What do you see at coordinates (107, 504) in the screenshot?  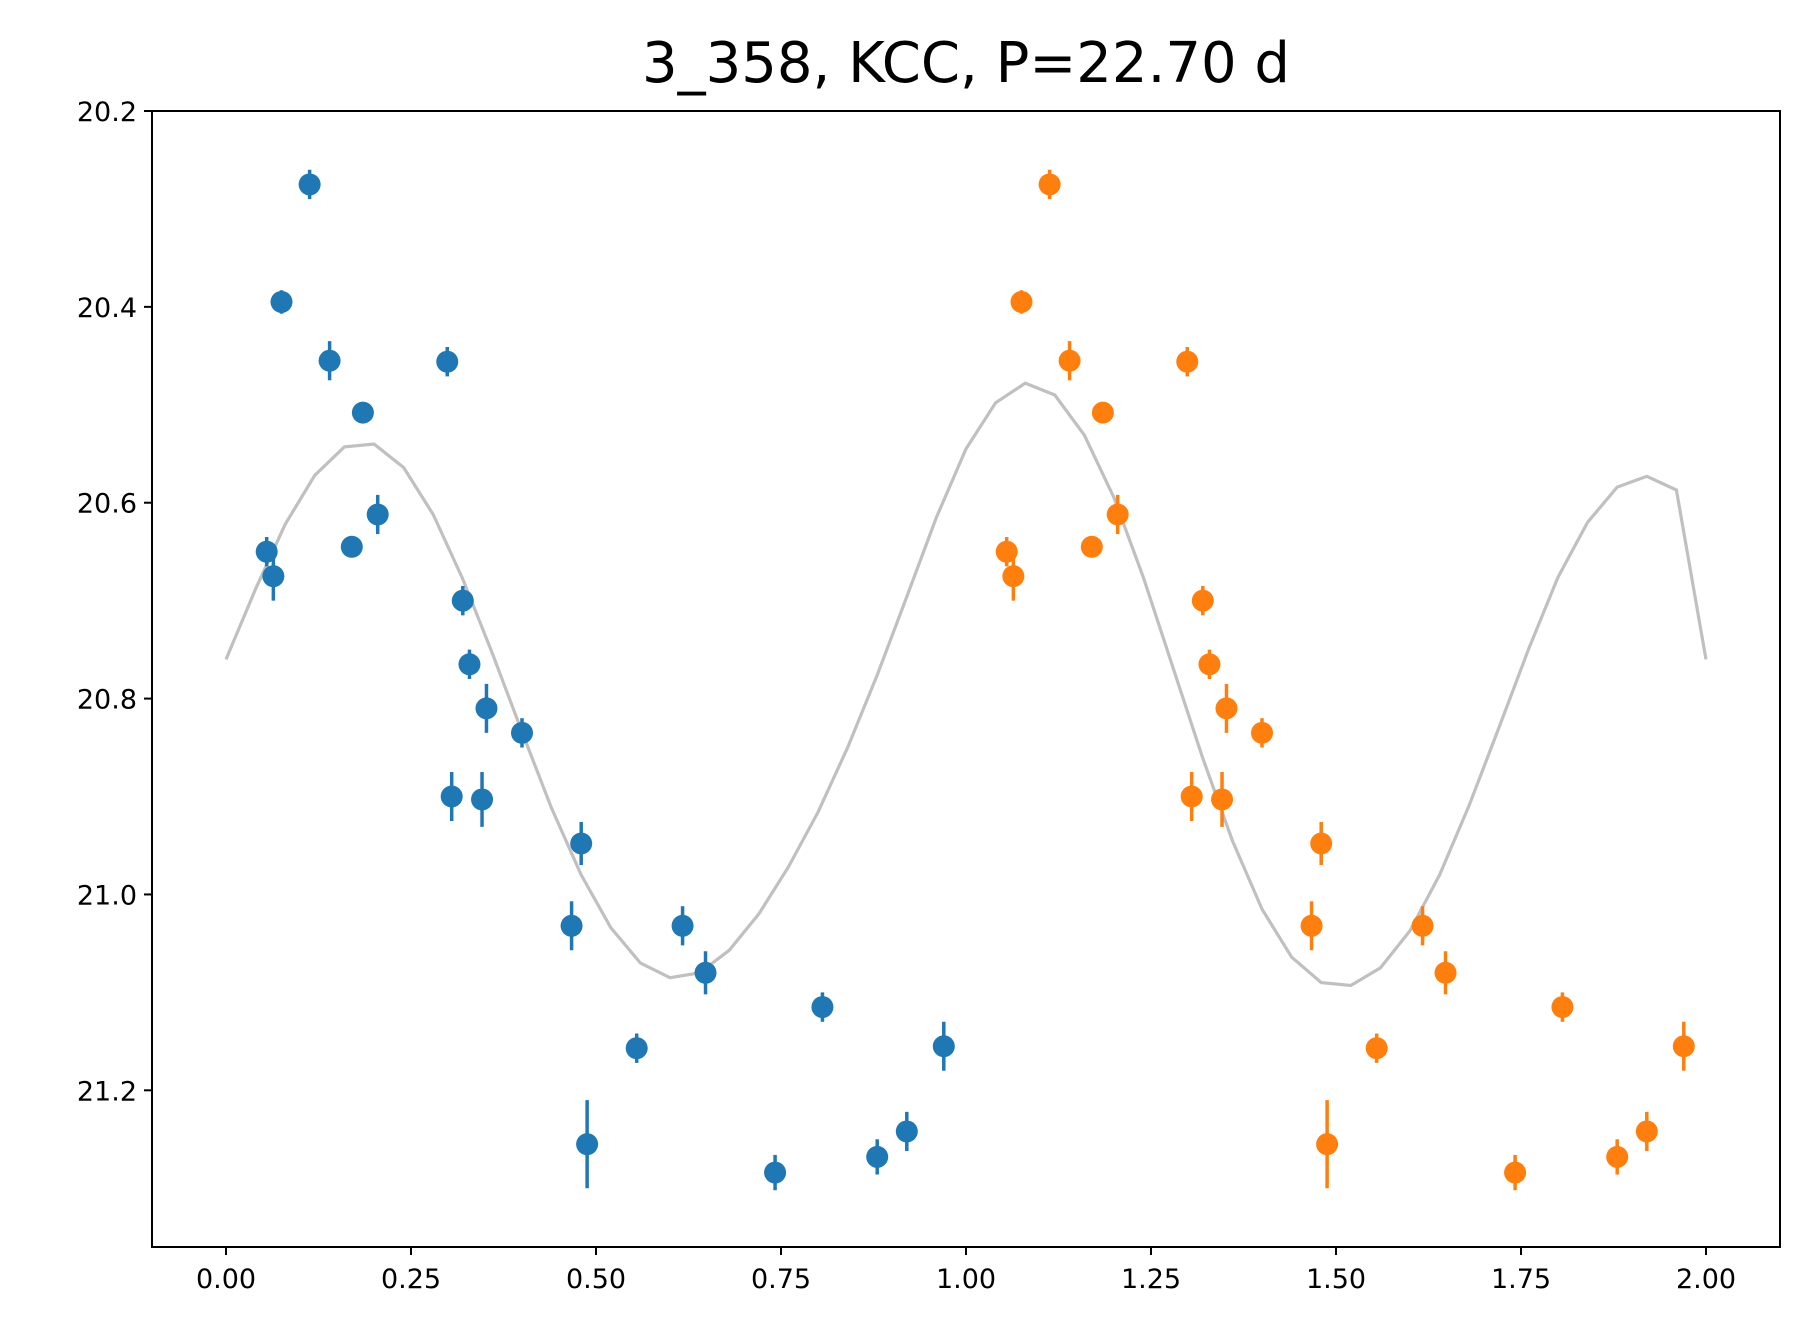 I see `y-tick-label: 20.6` at bounding box center [107, 504].